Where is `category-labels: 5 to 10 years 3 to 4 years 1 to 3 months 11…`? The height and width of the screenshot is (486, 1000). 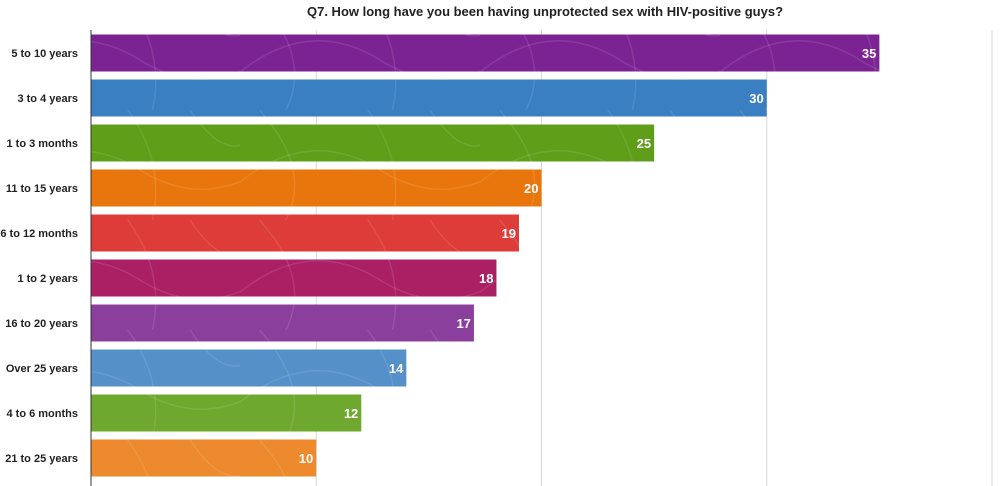
category-labels: 5 to 10 years 3 to 4 years 1 to 3 months 11… is located at coordinates (39, 256).